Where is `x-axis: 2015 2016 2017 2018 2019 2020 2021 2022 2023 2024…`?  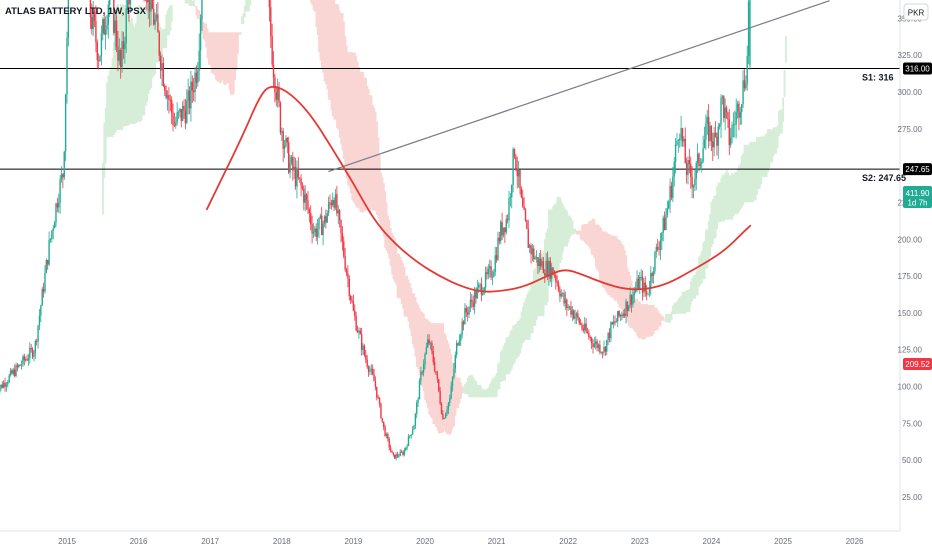 x-axis: 2015 2016 2017 2018 2019 2020 2021 2022 2023 2024… is located at coordinates (461, 541).